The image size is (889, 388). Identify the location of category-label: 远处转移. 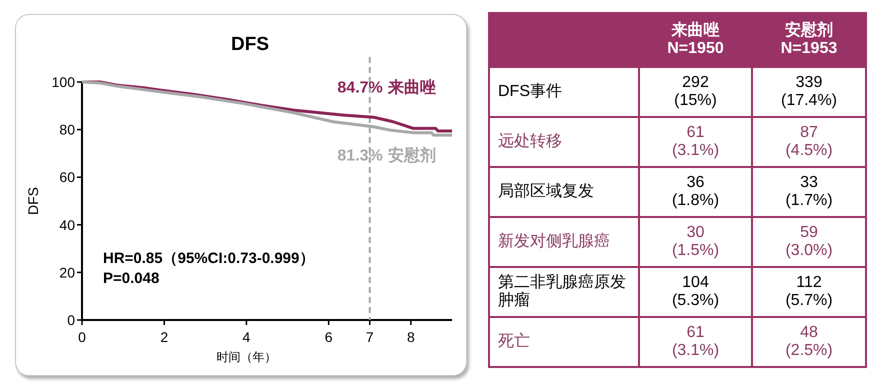
(530, 141).